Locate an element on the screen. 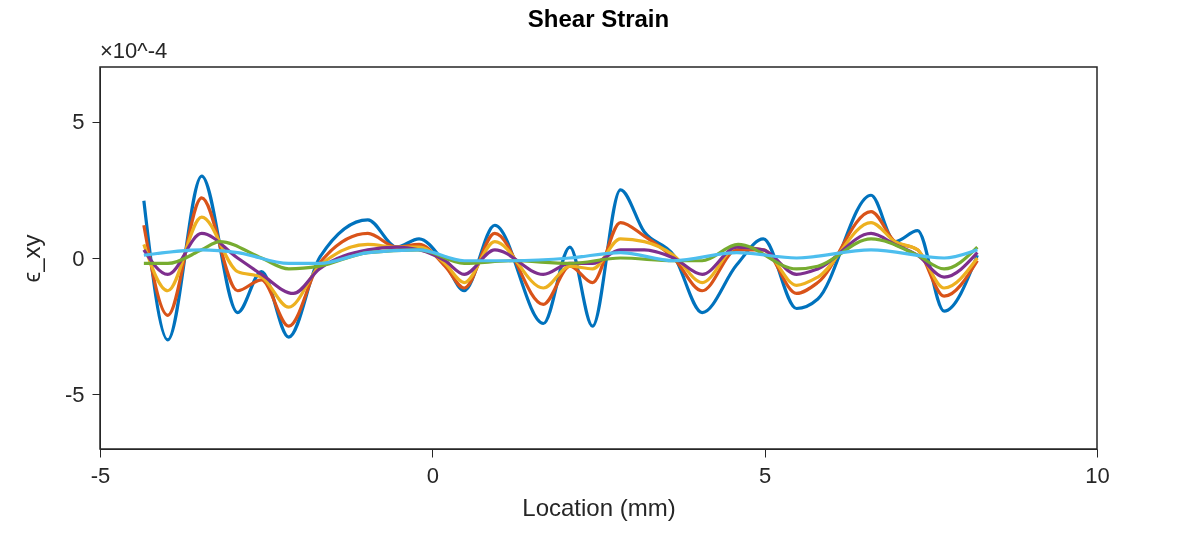  text: ×10^-4 is located at coordinates (134, 50).